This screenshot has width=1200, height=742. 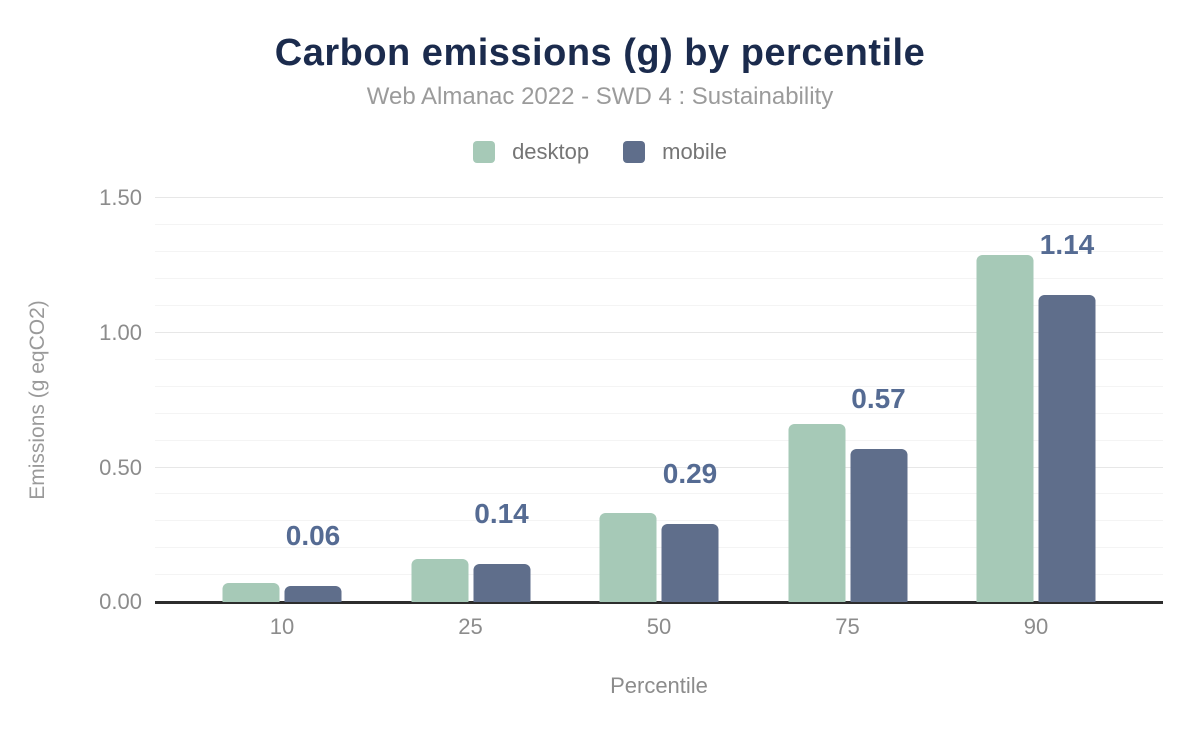 What do you see at coordinates (120, 198) in the screenshot?
I see `y-tick-label: 1.50` at bounding box center [120, 198].